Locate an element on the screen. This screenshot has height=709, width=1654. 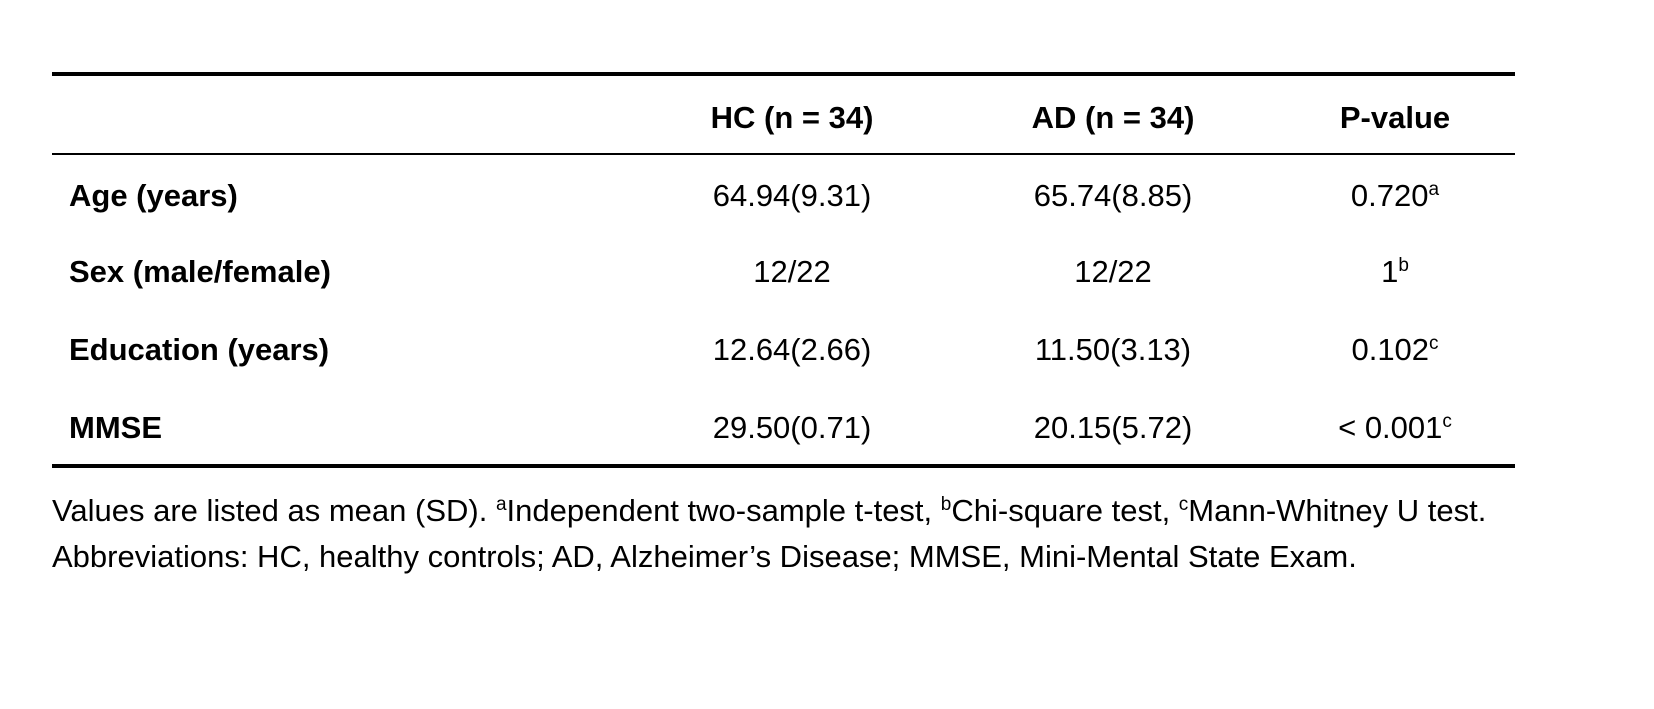
row-label: Sex (male/female) is located at coordinates (200, 271).